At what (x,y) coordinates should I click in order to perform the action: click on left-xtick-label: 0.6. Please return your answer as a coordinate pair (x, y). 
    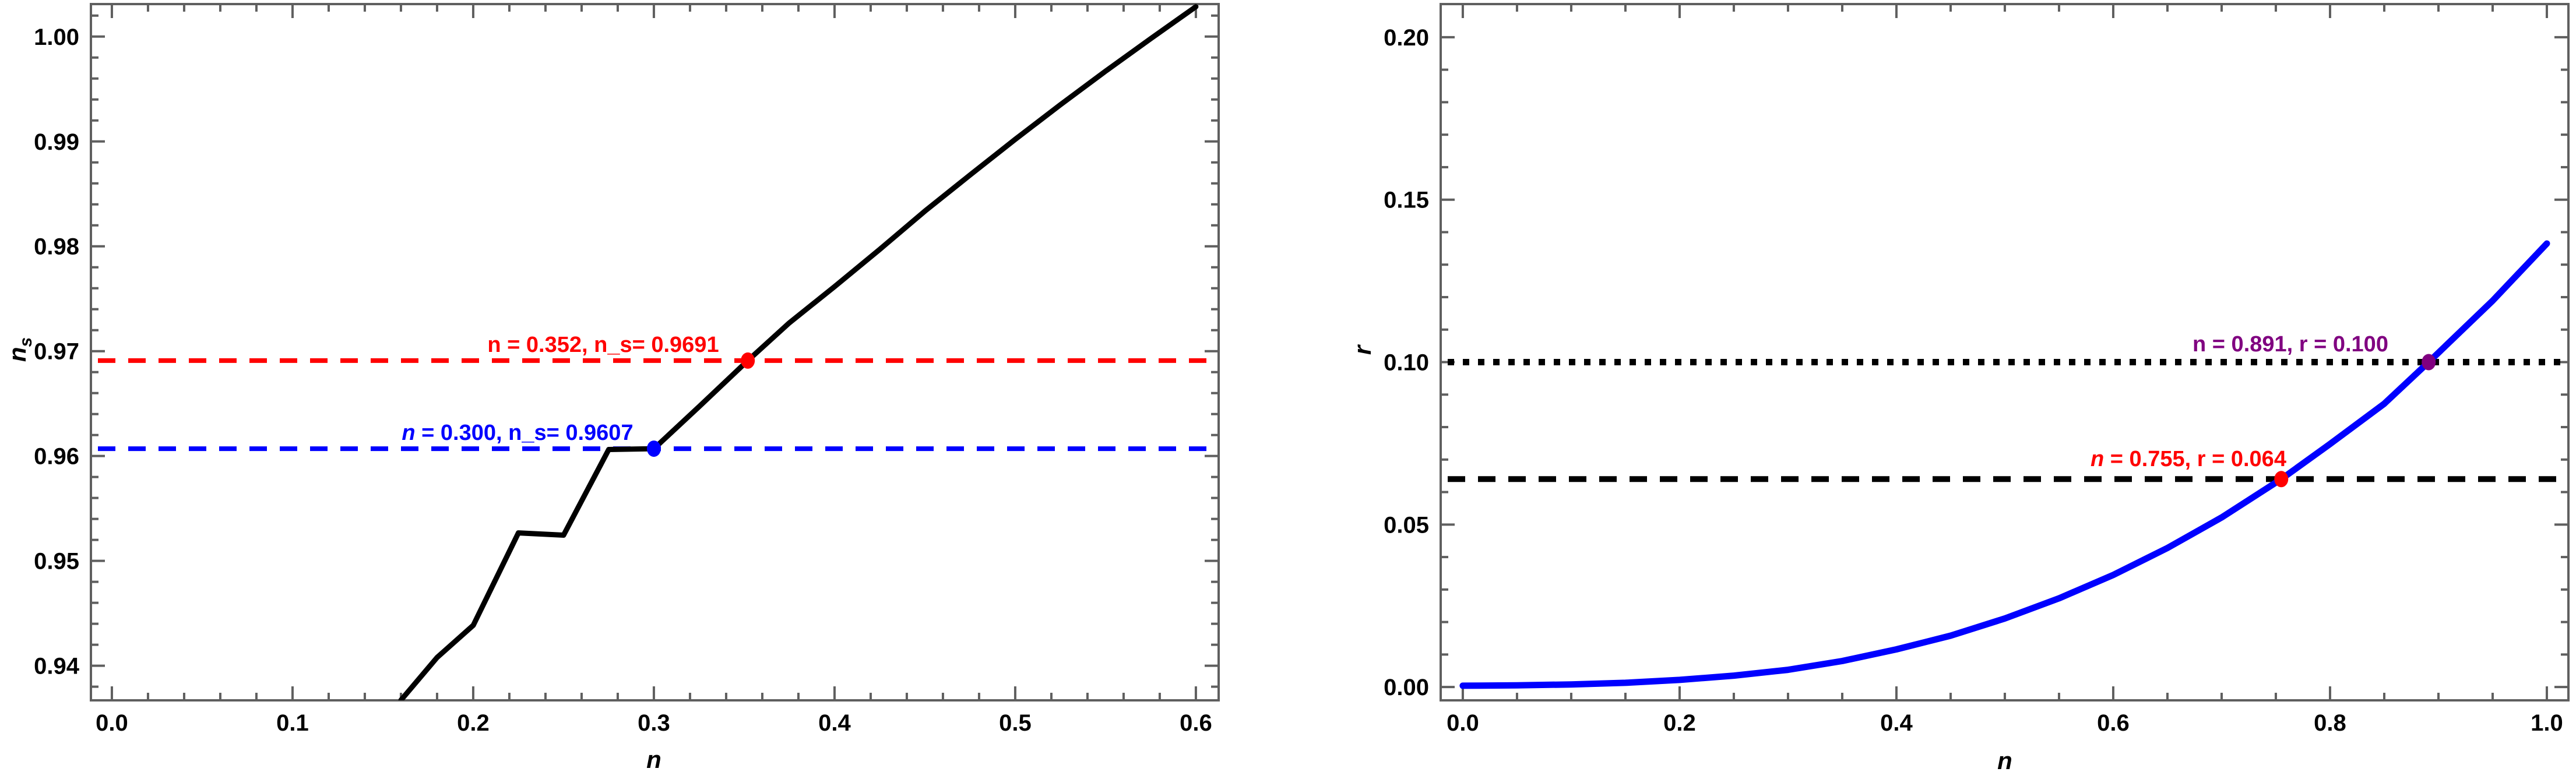
    Looking at the image, I should click on (1196, 723).